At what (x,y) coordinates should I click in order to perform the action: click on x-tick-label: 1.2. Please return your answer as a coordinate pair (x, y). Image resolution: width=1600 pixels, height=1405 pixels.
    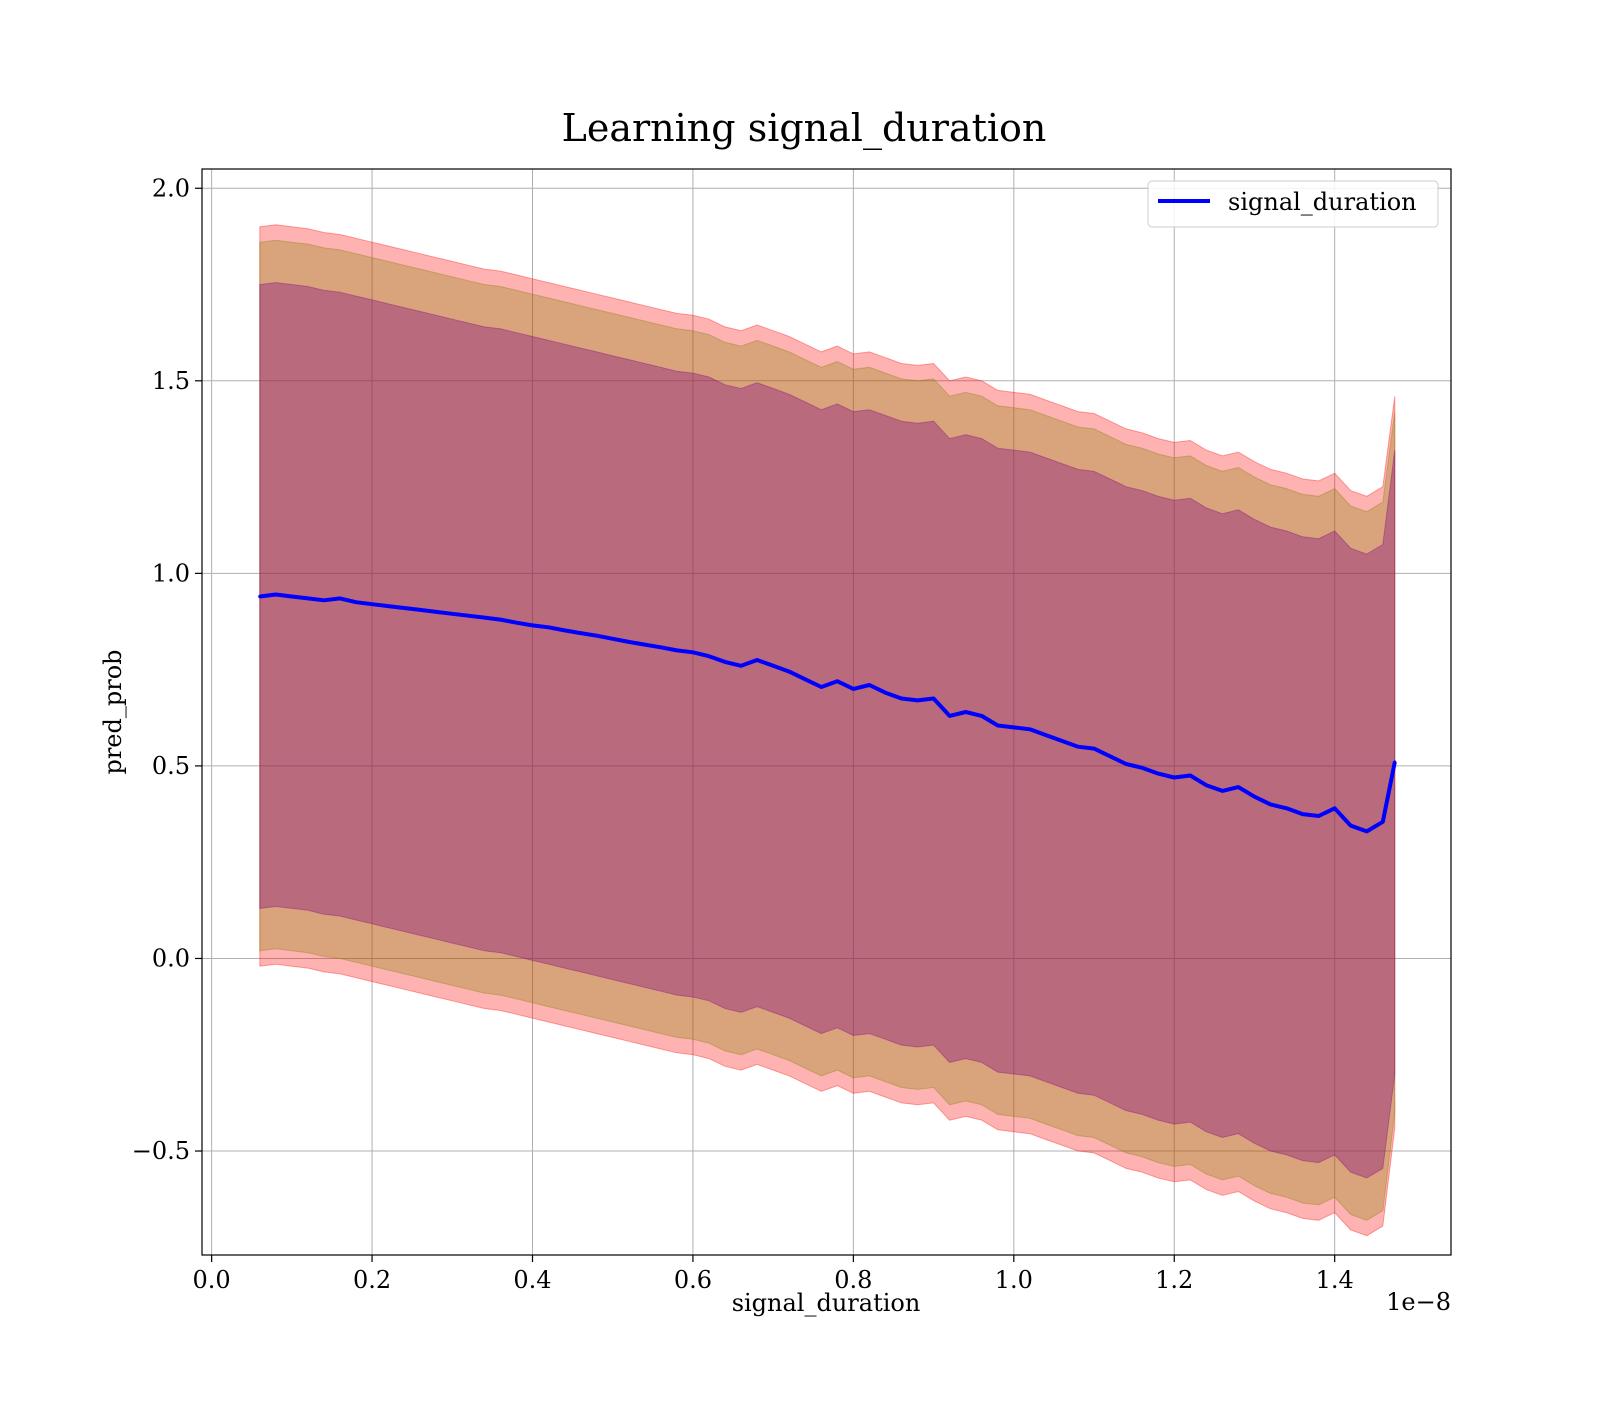
    Looking at the image, I should click on (1174, 1280).